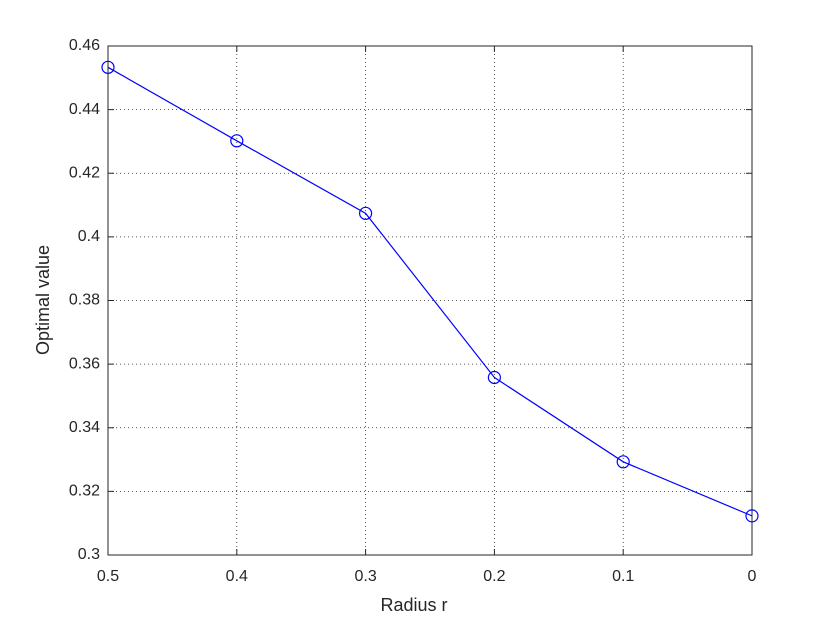 Image resolution: width=830 pixels, height=623 pixels. What do you see at coordinates (84, 109) in the screenshot?
I see `y-tick-label: 0.44` at bounding box center [84, 109].